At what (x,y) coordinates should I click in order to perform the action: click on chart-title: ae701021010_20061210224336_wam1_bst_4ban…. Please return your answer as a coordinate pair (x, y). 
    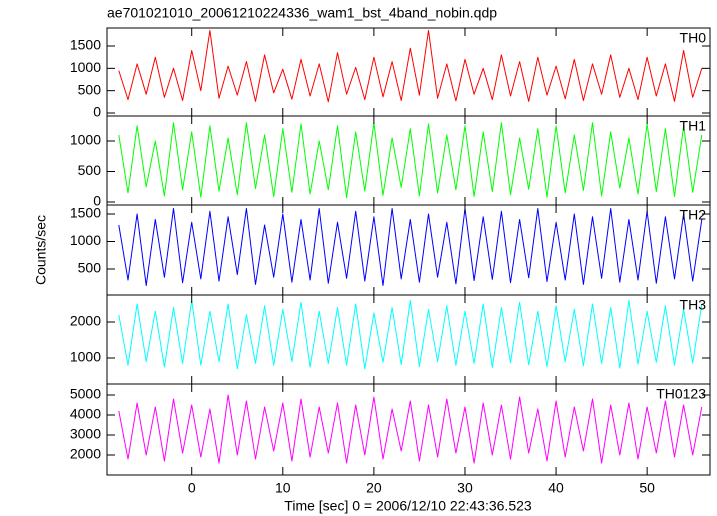
    Looking at the image, I should click on (302, 13).